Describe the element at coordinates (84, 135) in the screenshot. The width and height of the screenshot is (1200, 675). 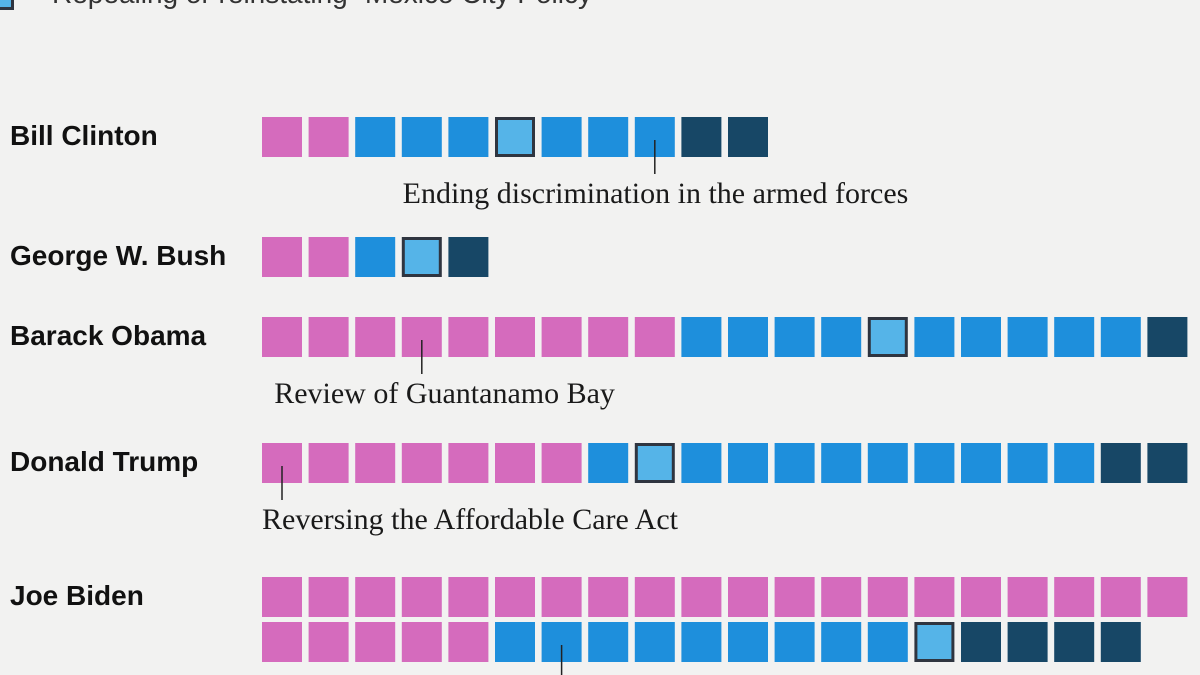
I see `president-name-bill-clinton: Bill Clinton` at that location.